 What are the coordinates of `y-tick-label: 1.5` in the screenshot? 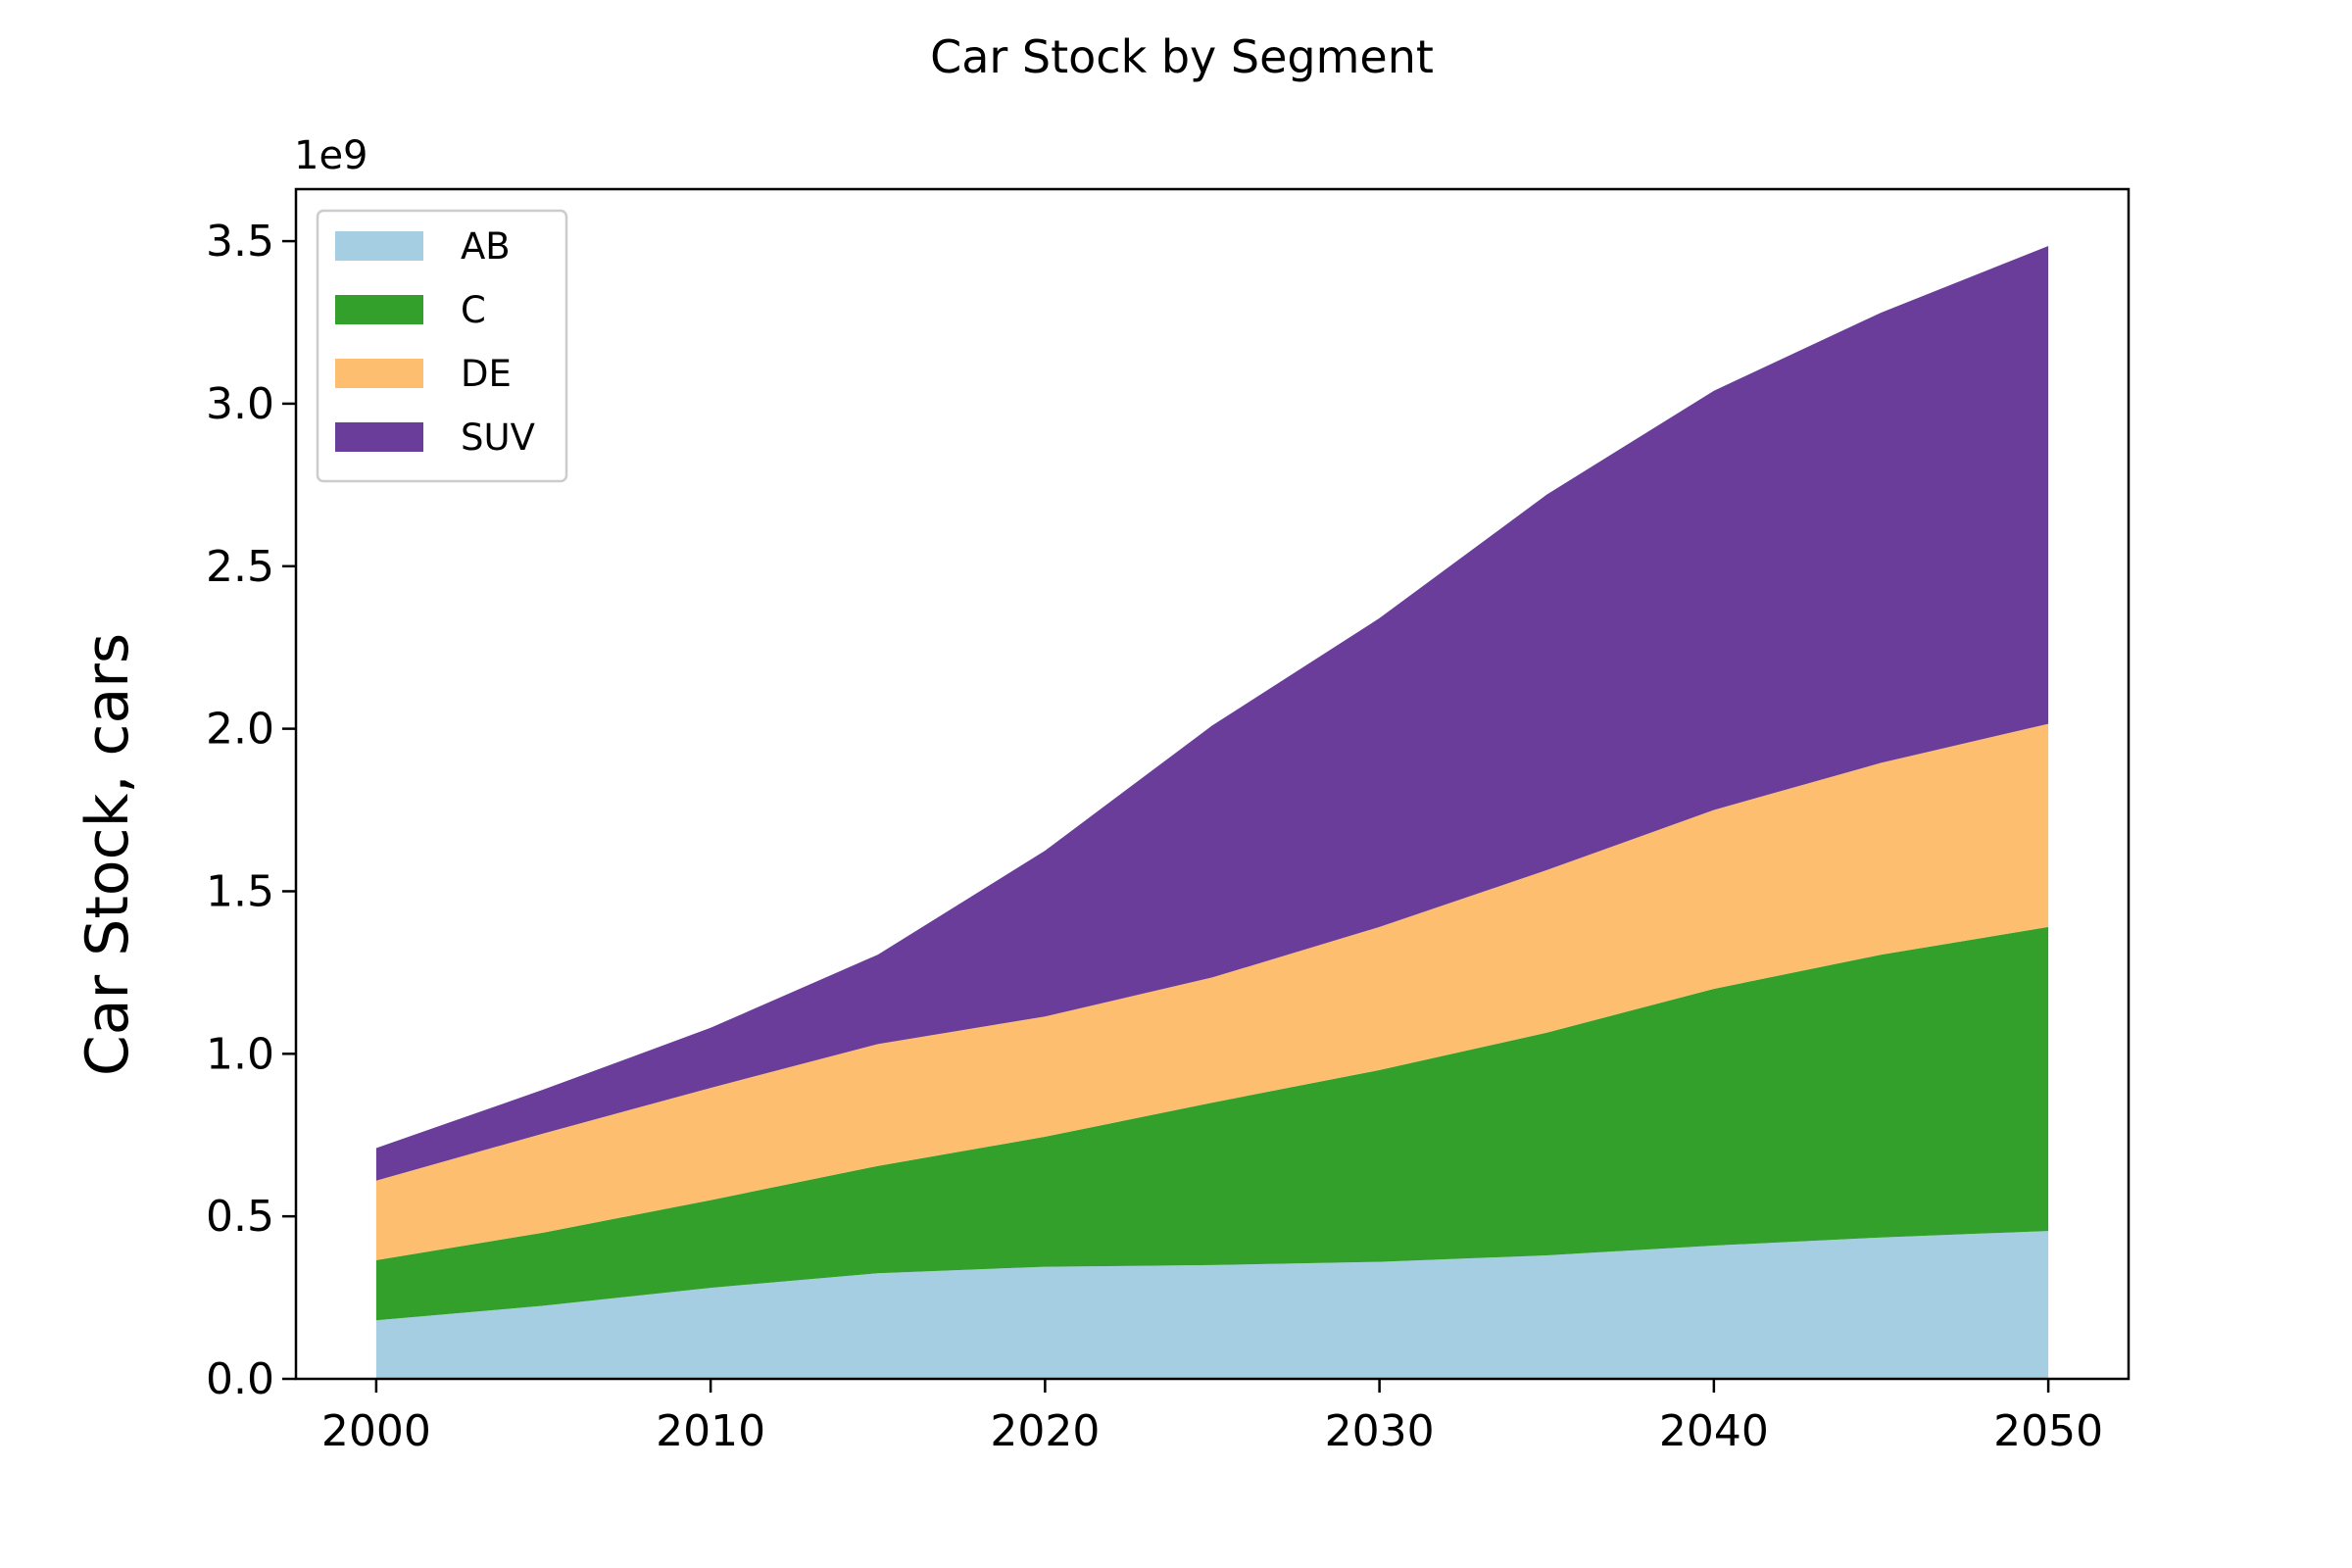 It's located at (240, 891).